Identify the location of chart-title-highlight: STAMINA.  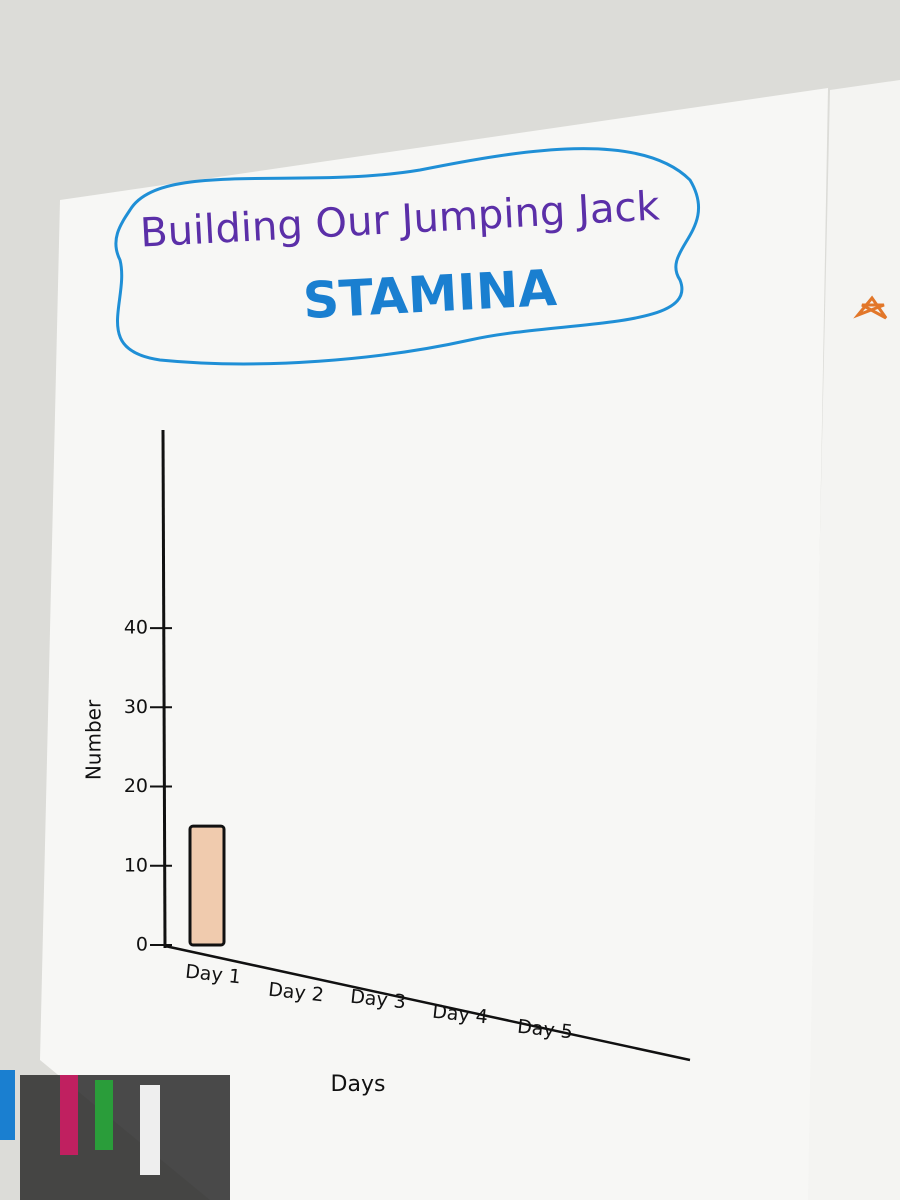
(430, 294).